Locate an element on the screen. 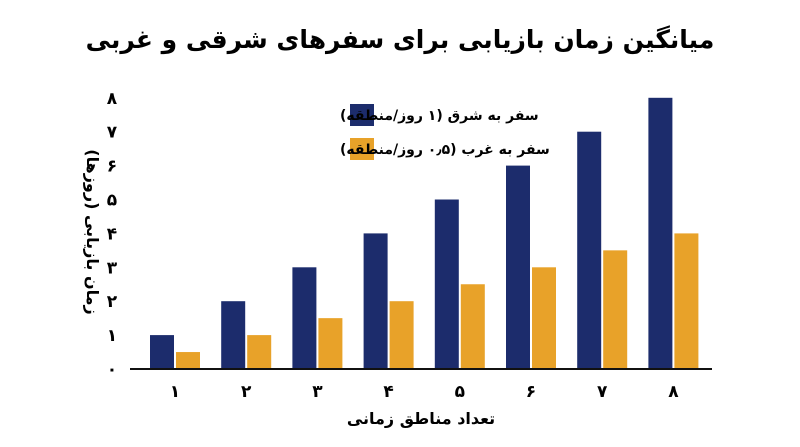 Image resolution: width=800 pixels, height=447 pixels. x-tick-label: ۱ is located at coordinates (175, 392).